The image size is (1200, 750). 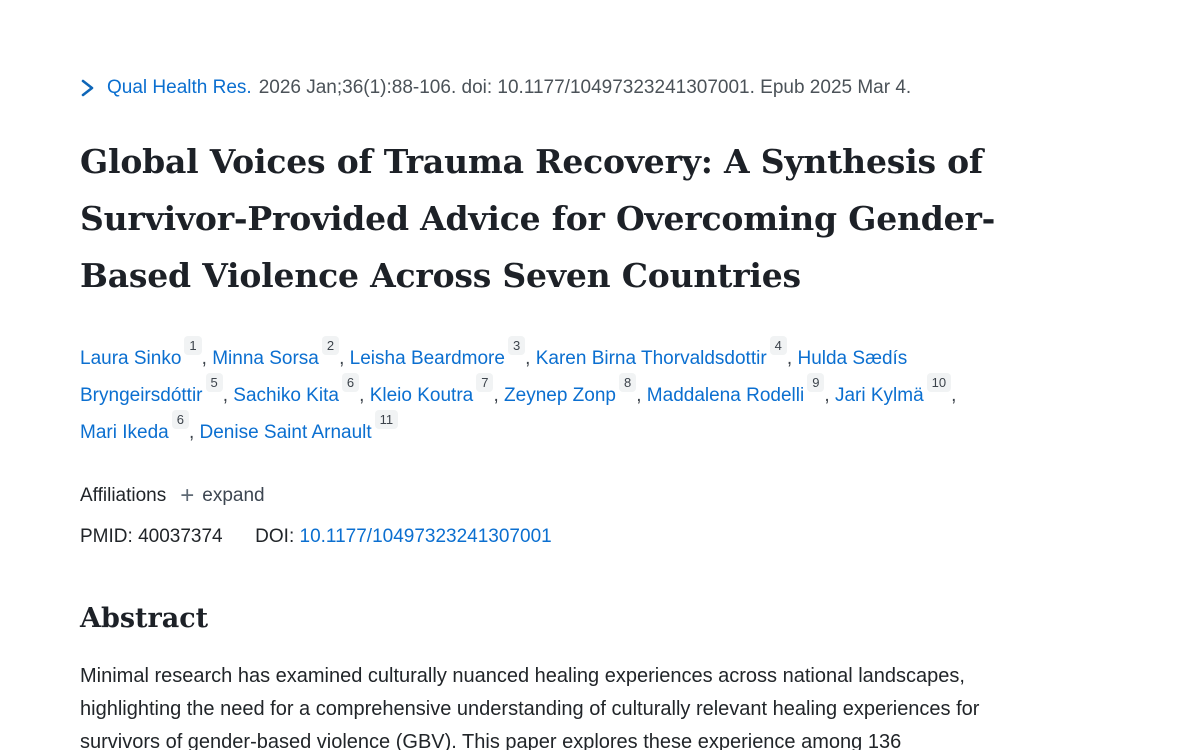 I want to click on affiliations-row: Affiliations + expand, so click(x=612, y=495).